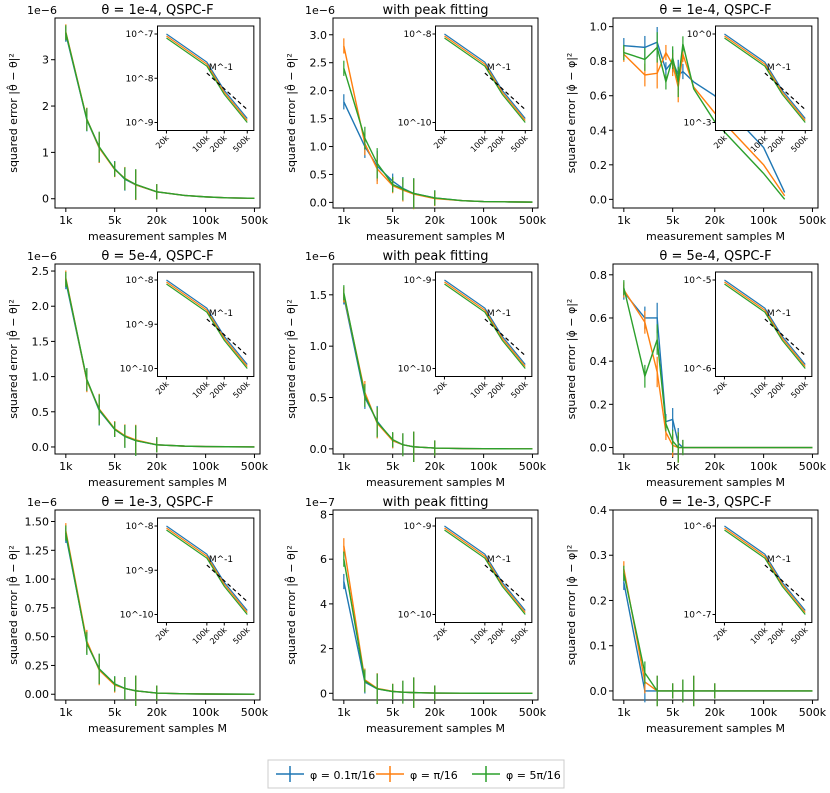 The image size is (830, 793). I want to click on subplot-title: θ = 1e-4, QSPC-F, so click(715, 10).